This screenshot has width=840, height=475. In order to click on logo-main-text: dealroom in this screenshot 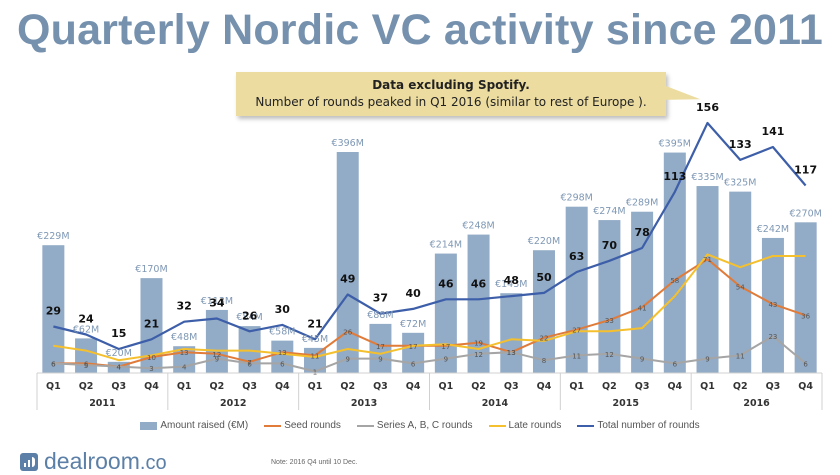, I will do `click(92, 461)`.